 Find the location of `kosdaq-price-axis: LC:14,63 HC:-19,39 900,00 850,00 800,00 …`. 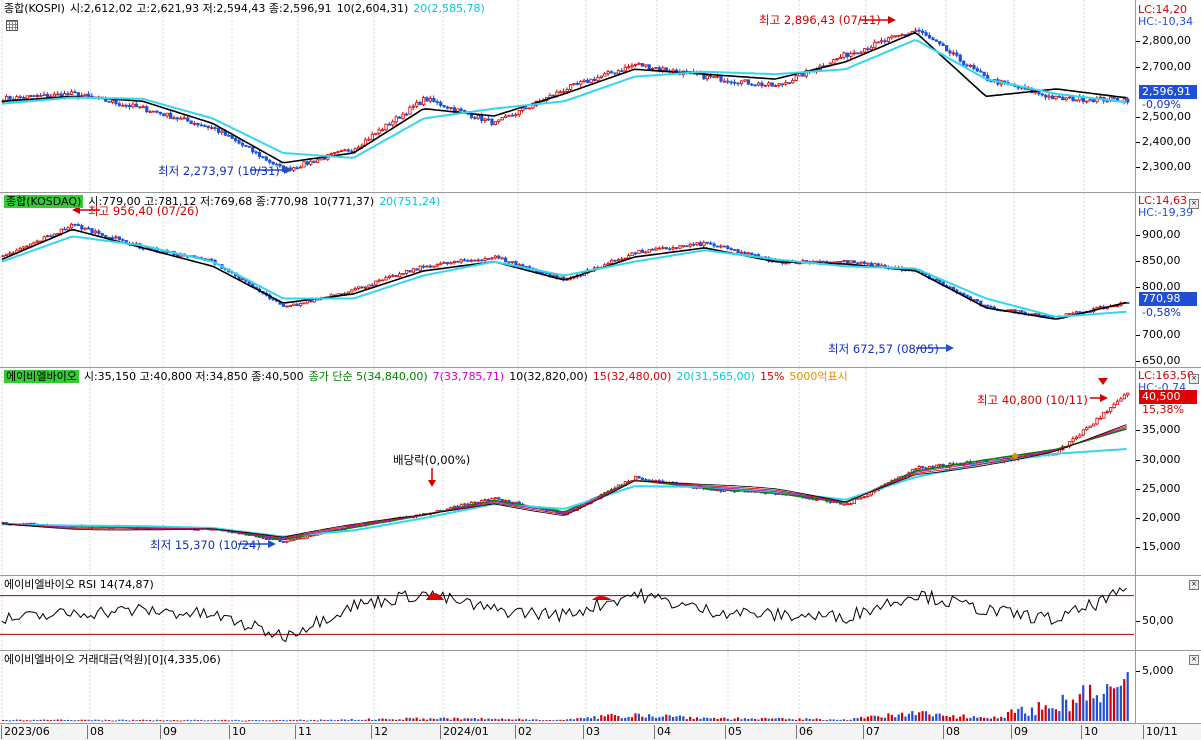

kosdaq-price-axis: LC:14,63 HC:-19,39 900,00 850,00 800,00 … is located at coordinates (1168, 280).